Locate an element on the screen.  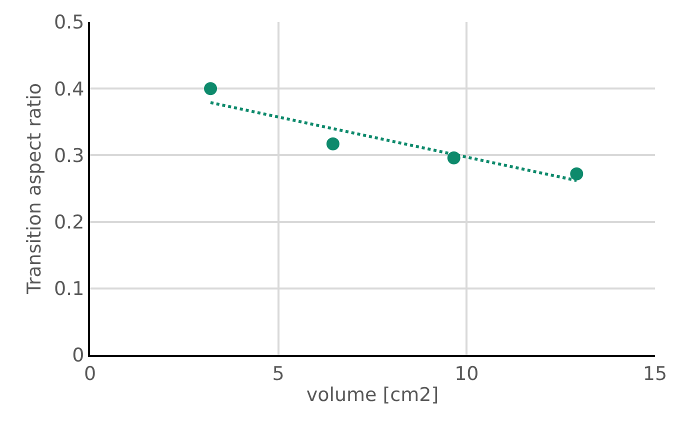
y-tick-label: 0.4 is located at coordinates (69, 89).